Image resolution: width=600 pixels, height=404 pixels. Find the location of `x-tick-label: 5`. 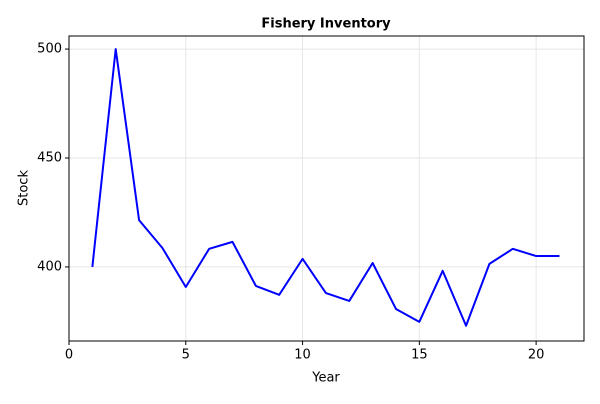

x-tick-label: 5 is located at coordinates (186, 355).